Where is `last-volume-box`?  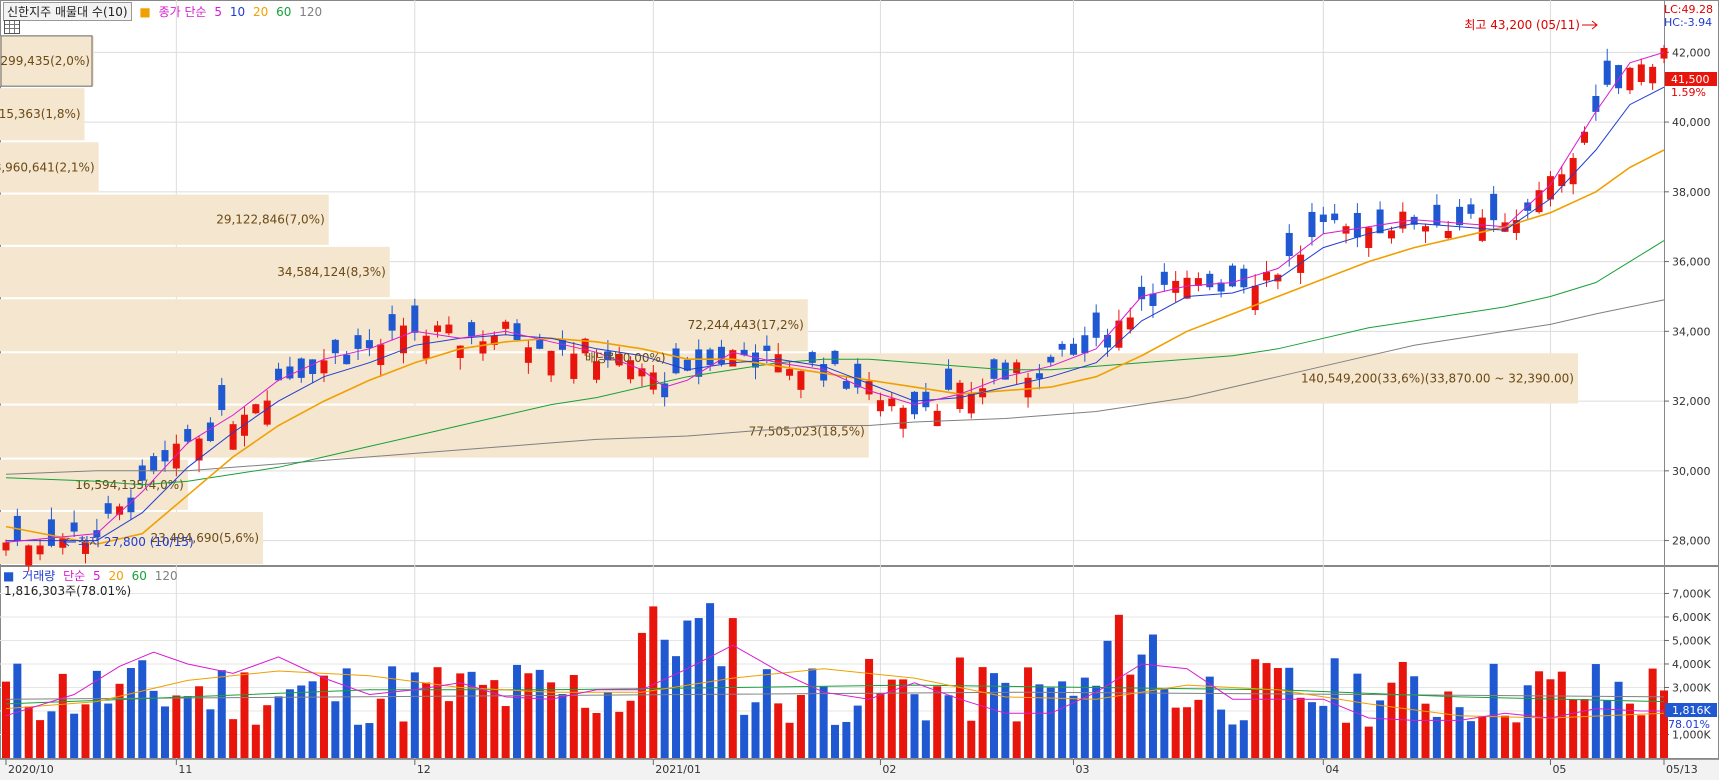
last-volume-box is located at coordinates (1691, 710).